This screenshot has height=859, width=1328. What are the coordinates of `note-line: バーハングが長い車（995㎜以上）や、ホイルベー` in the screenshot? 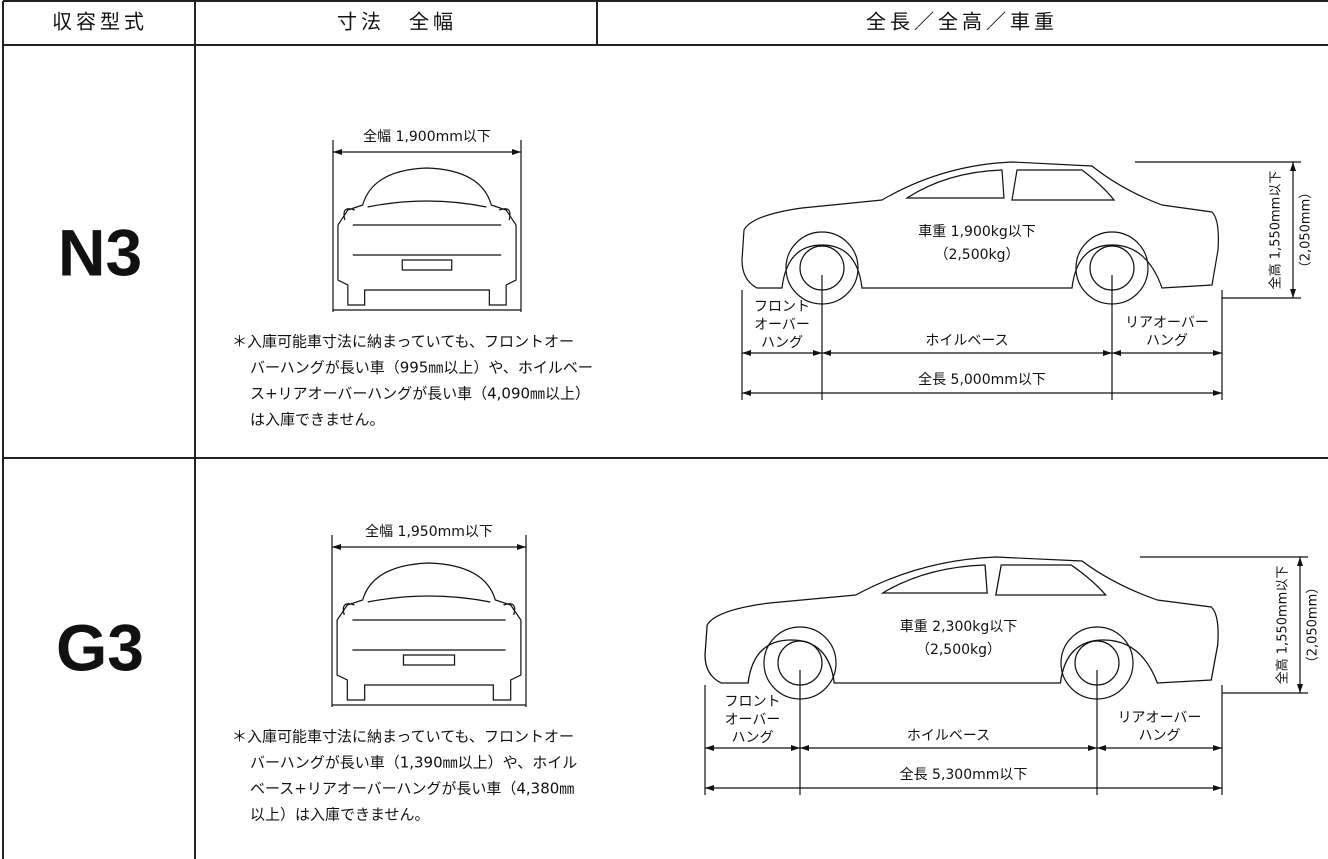 It's located at (421, 368).